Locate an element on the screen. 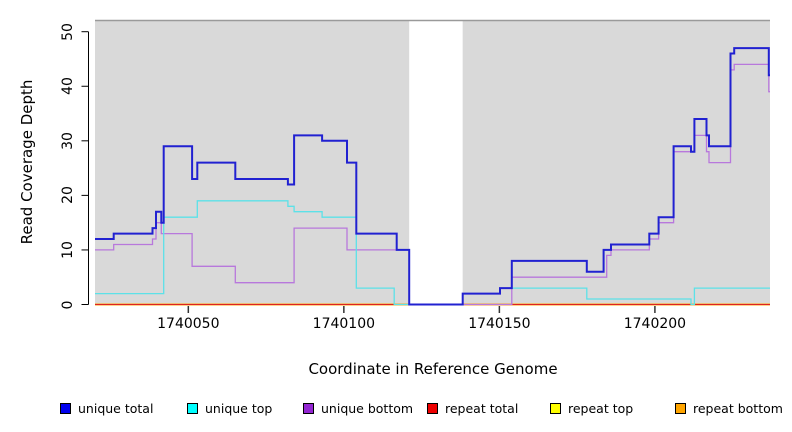  legend-item-unique-bottom: unique bottom is located at coordinates (358, 408).